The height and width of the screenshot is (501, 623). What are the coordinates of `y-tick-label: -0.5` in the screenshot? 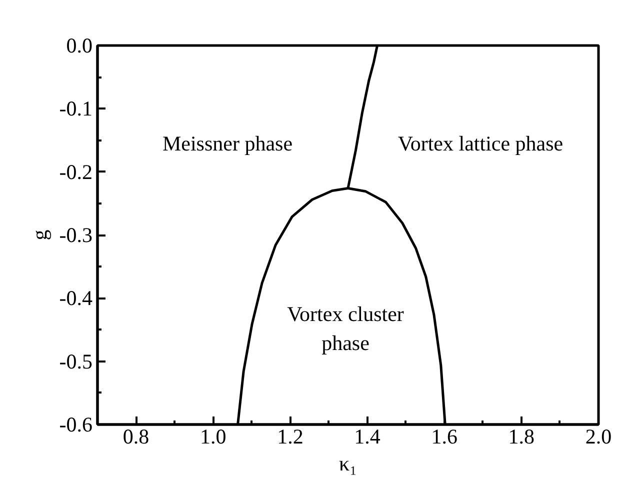 It's located at (76, 361).